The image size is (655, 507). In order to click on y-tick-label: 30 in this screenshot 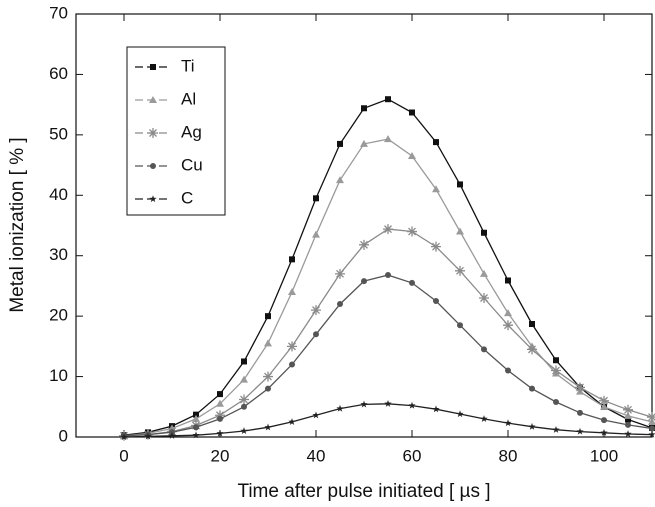, I will do `click(58, 254)`.